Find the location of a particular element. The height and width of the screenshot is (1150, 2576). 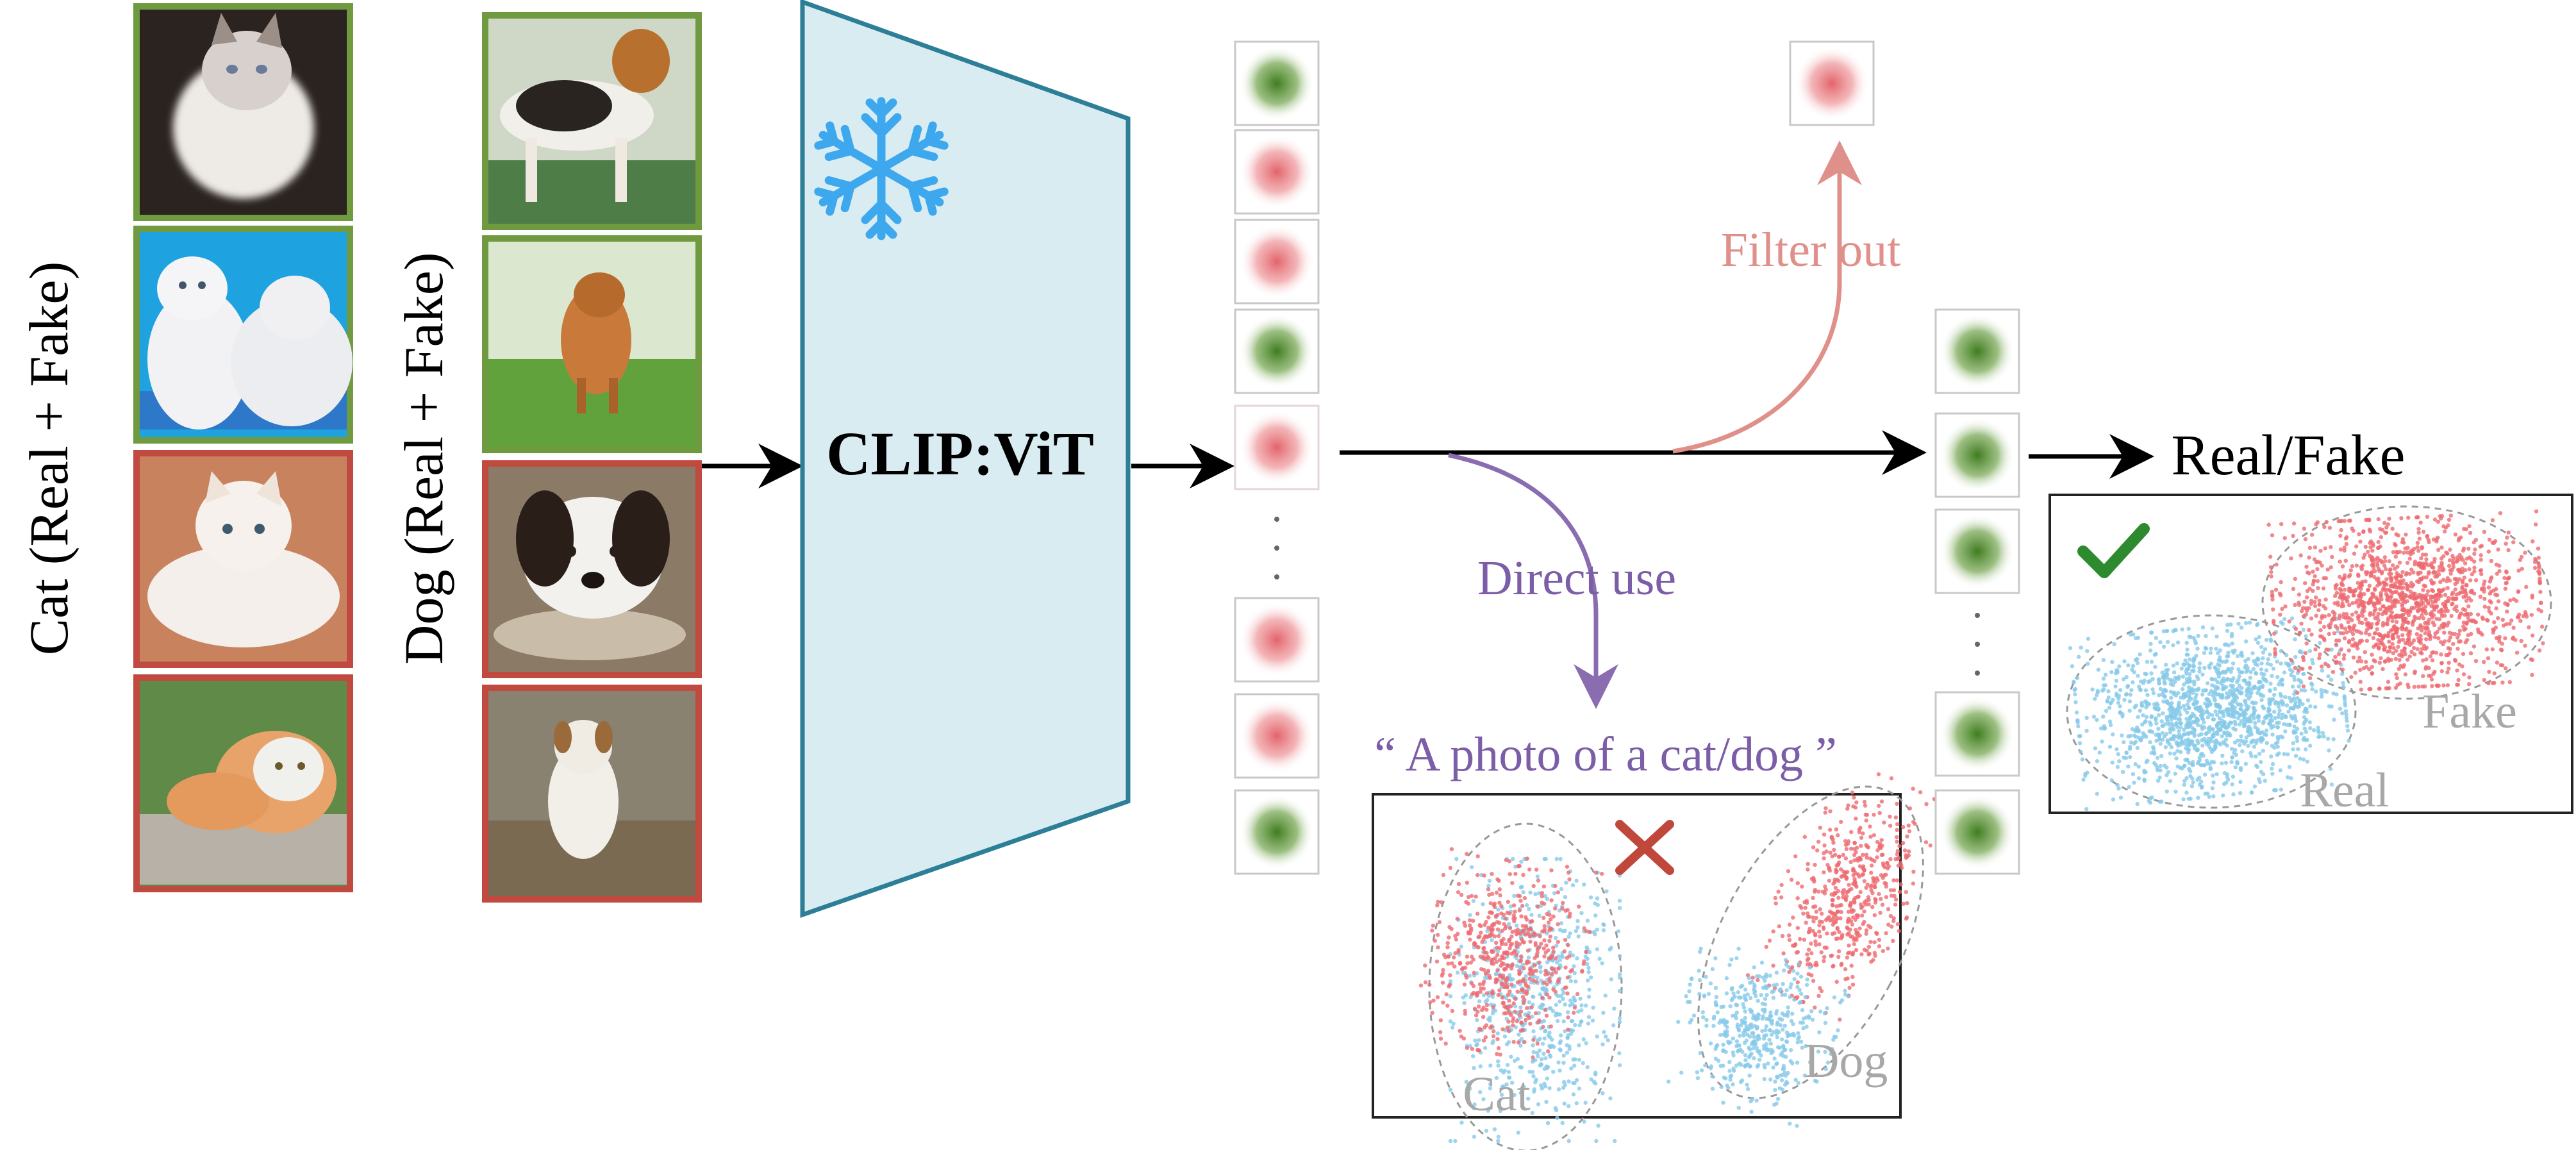

real-cluster-boundary is located at coordinates (2212, 712).